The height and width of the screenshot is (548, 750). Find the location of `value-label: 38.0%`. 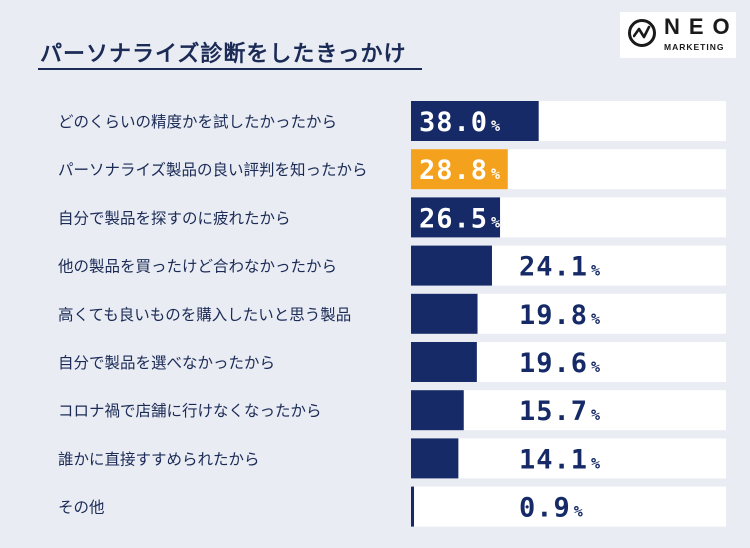

value-label: 38.0% is located at coordinates (460, 122).